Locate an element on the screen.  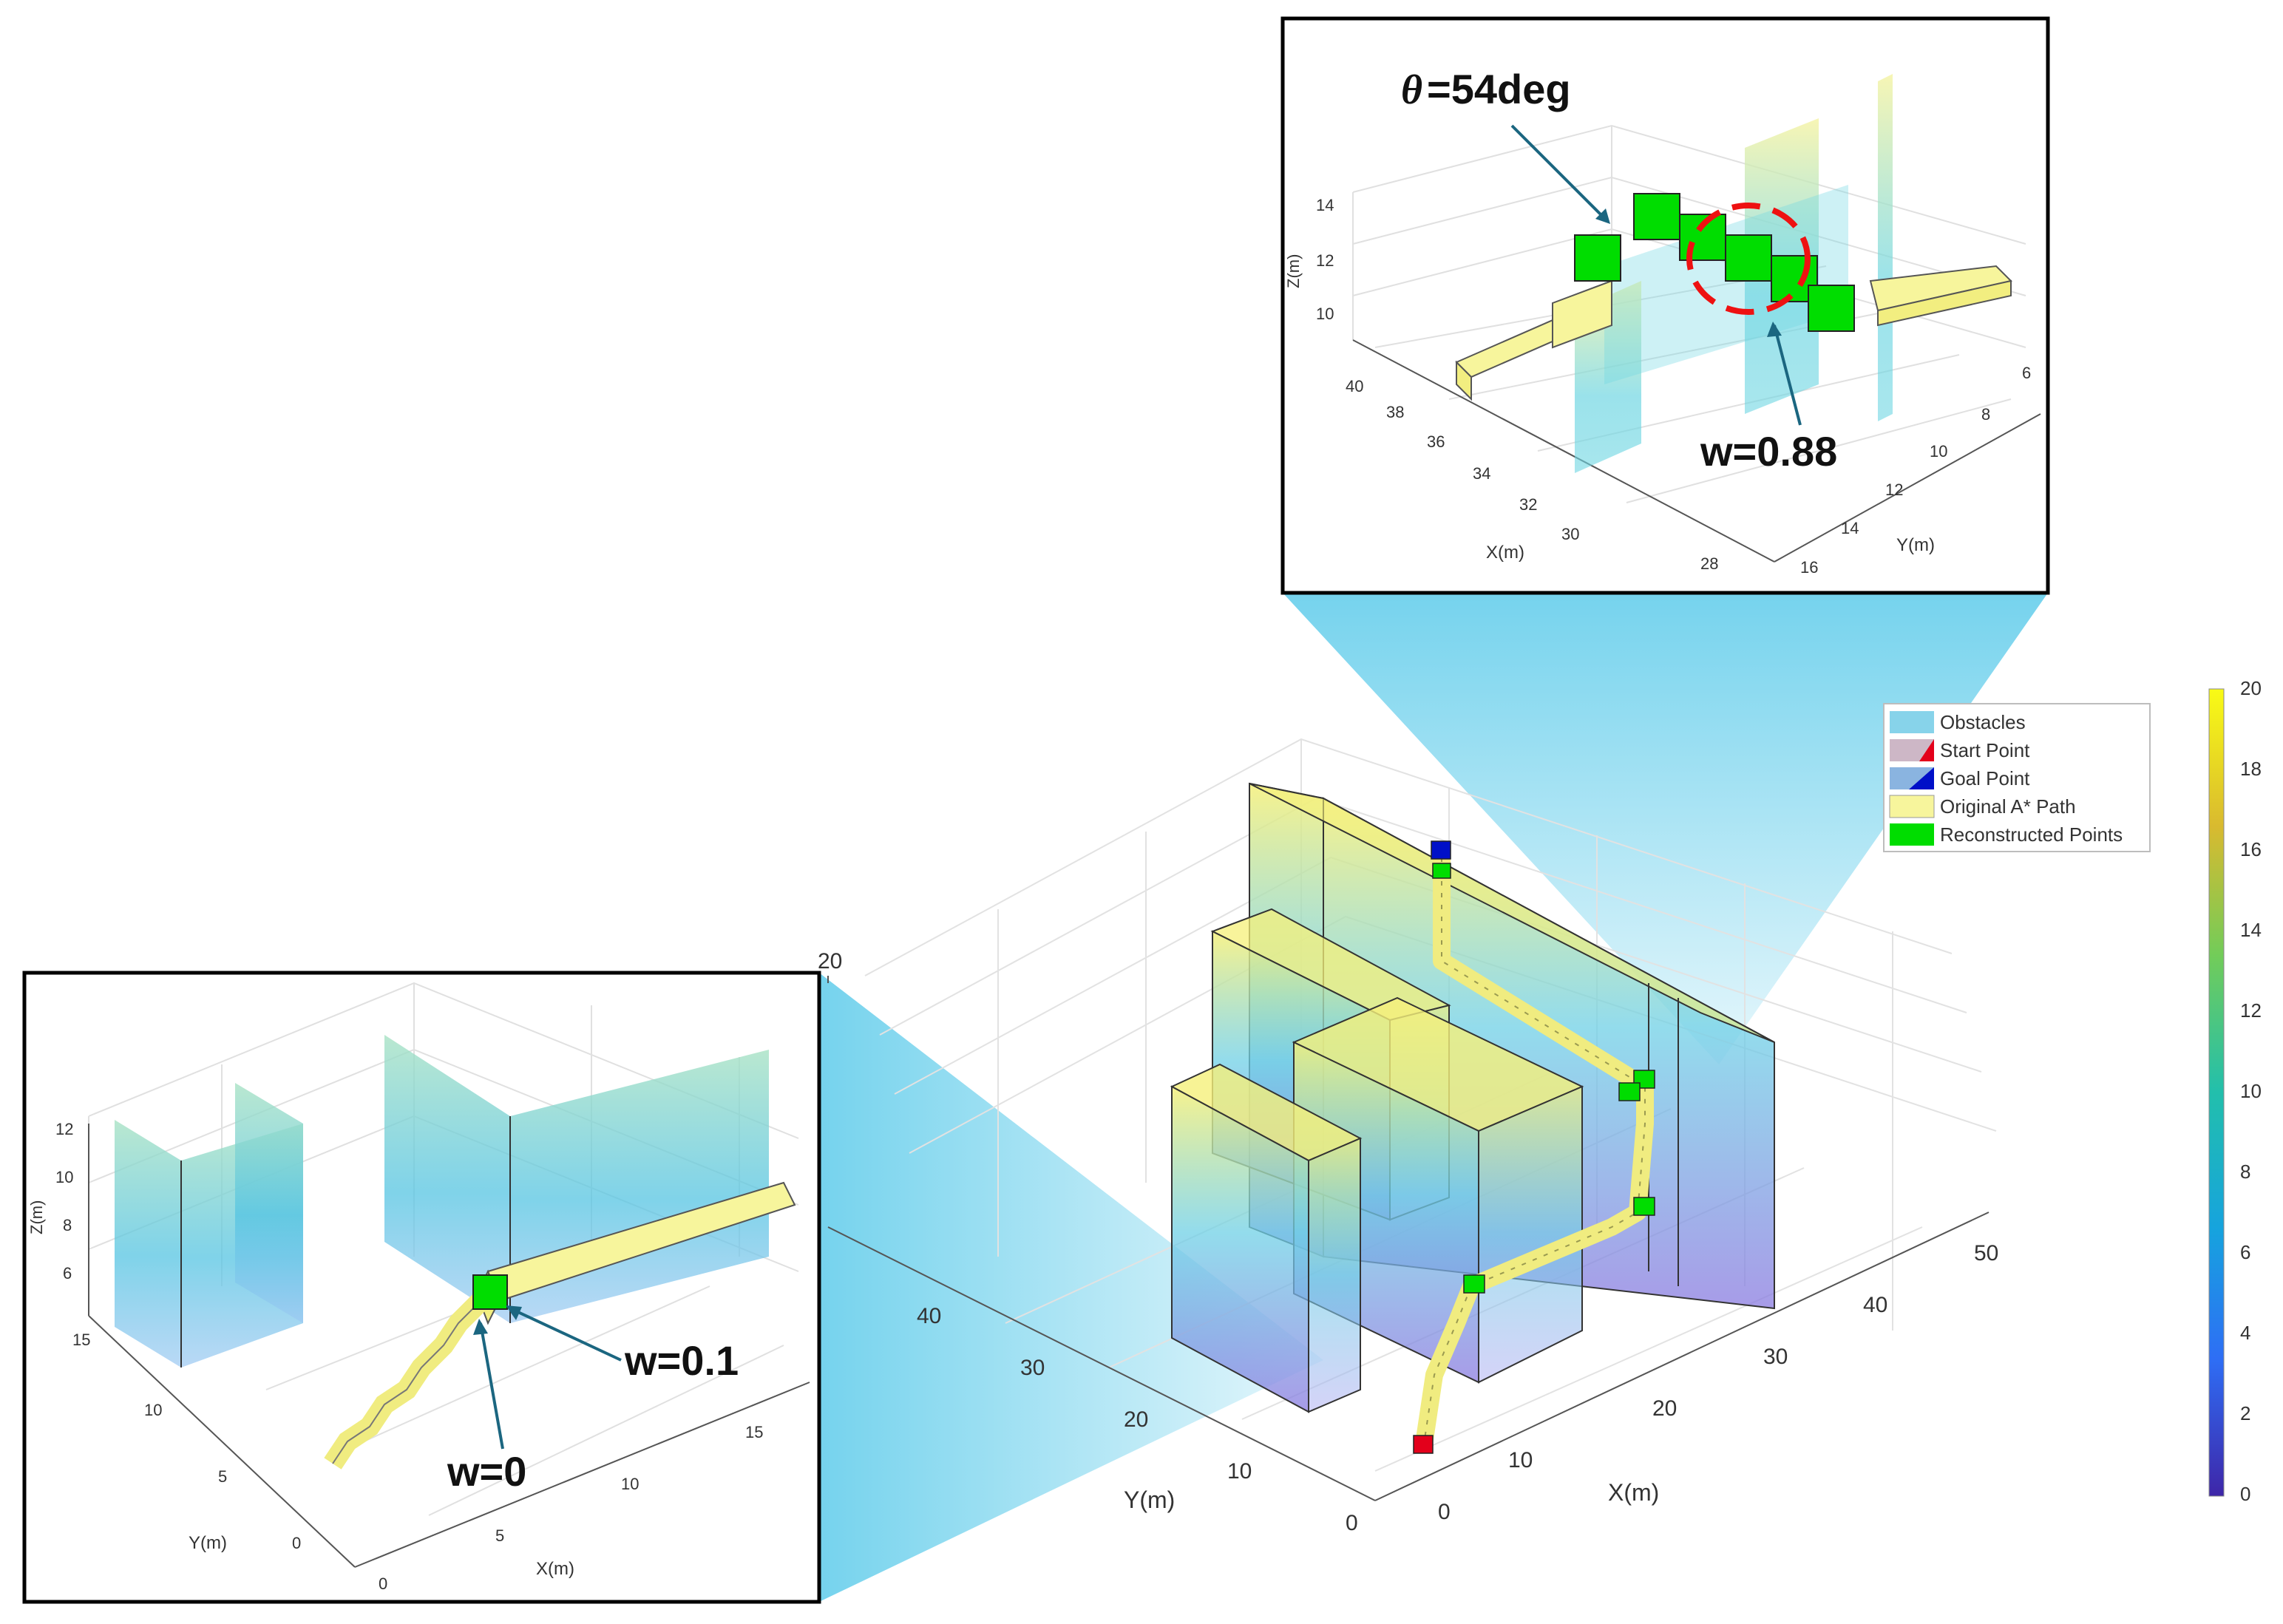
x-tick: 32 is located at coordinates (1528, 504).